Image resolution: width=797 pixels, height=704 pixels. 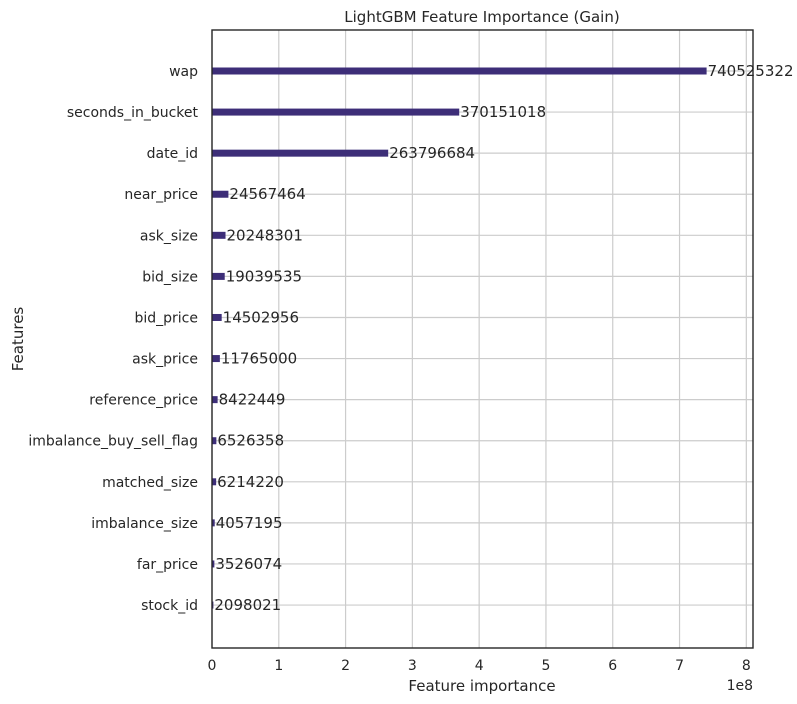 What do you see at coordinates (214, 482) in the screenshot?
I see `bar-matched_size` at bounding box center [214, 482].